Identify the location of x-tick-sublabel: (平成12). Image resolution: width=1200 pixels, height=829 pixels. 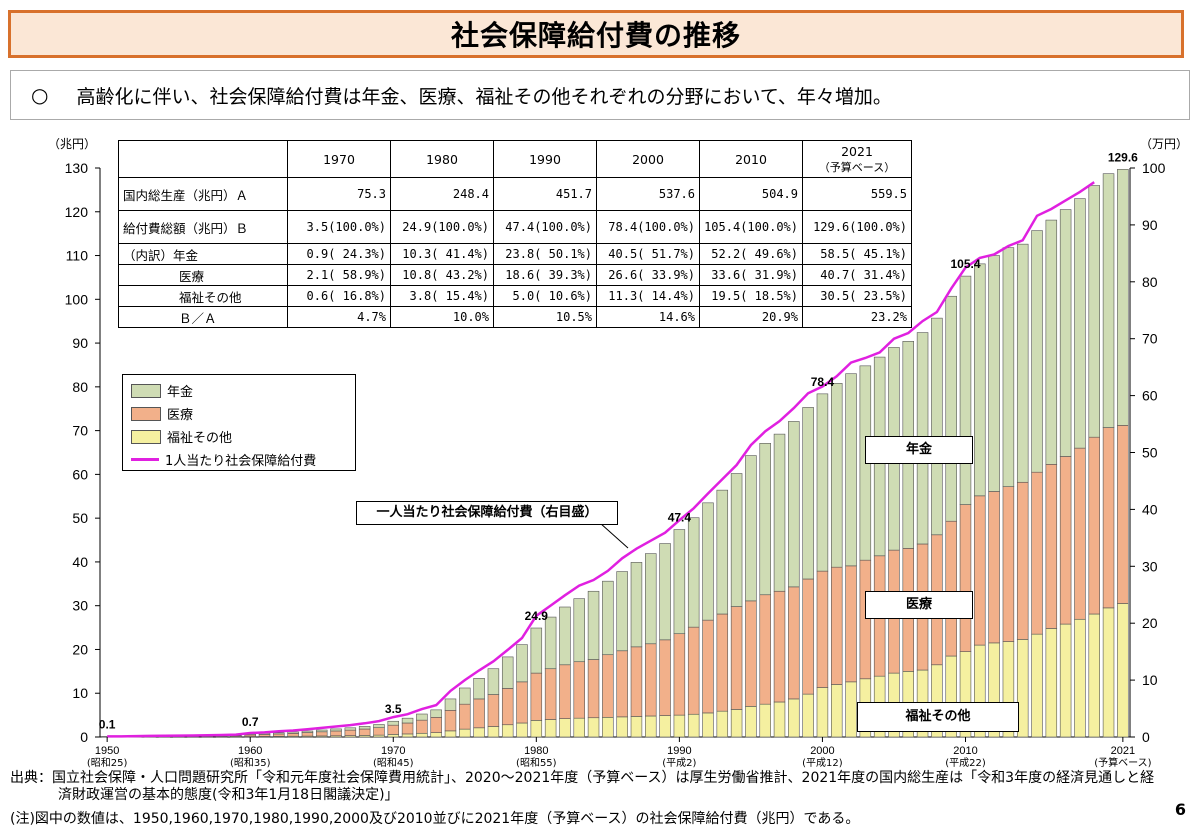
(822, 763).